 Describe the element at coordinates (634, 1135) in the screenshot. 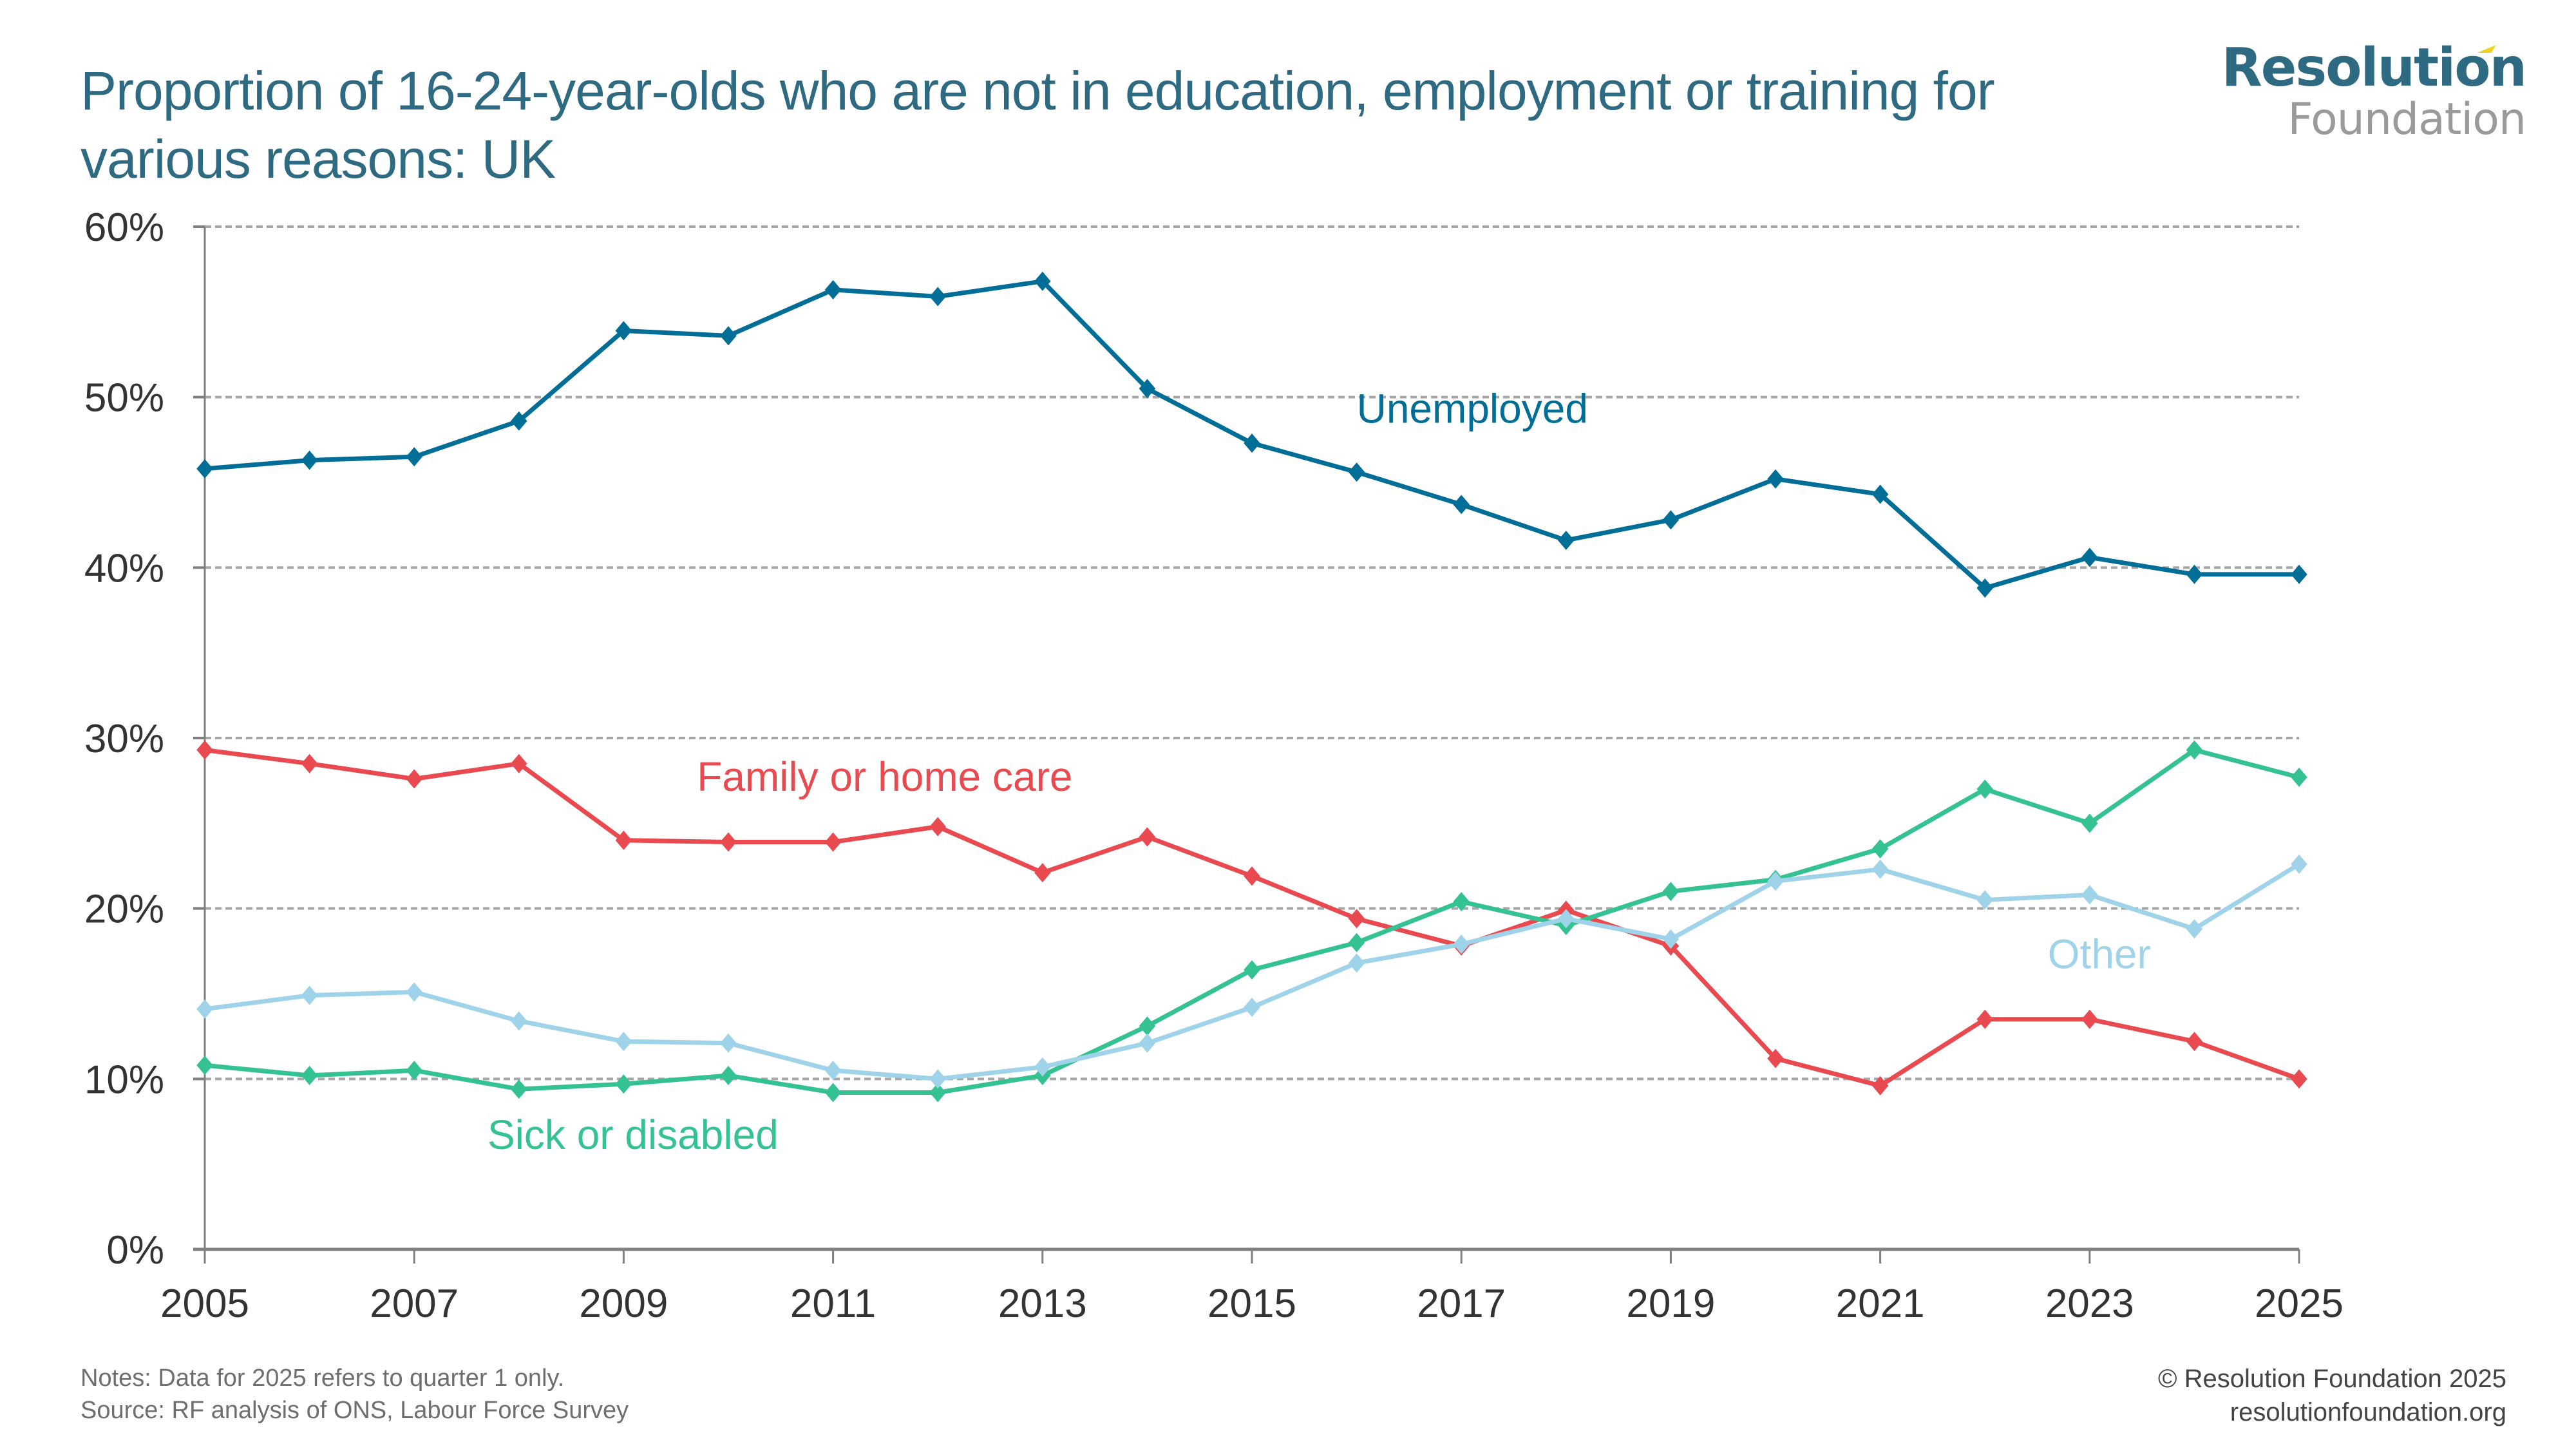

I see `series-label-sick: Sick or disabled` at that location.